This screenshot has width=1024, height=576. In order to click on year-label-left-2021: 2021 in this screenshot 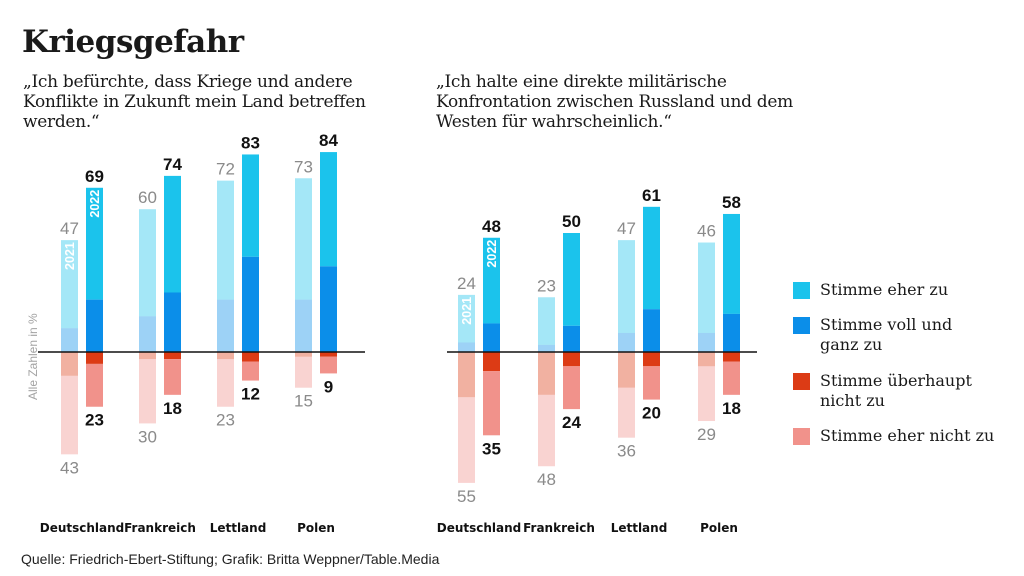, I will do `click(70, 256)`.